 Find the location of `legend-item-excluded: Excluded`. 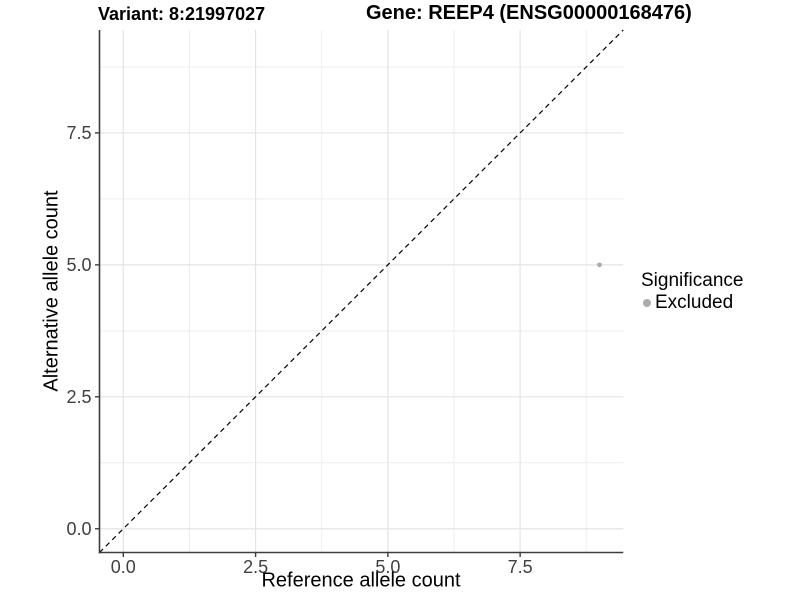

legend-item-excluded: Excluded is located at coordinates (693, 303).